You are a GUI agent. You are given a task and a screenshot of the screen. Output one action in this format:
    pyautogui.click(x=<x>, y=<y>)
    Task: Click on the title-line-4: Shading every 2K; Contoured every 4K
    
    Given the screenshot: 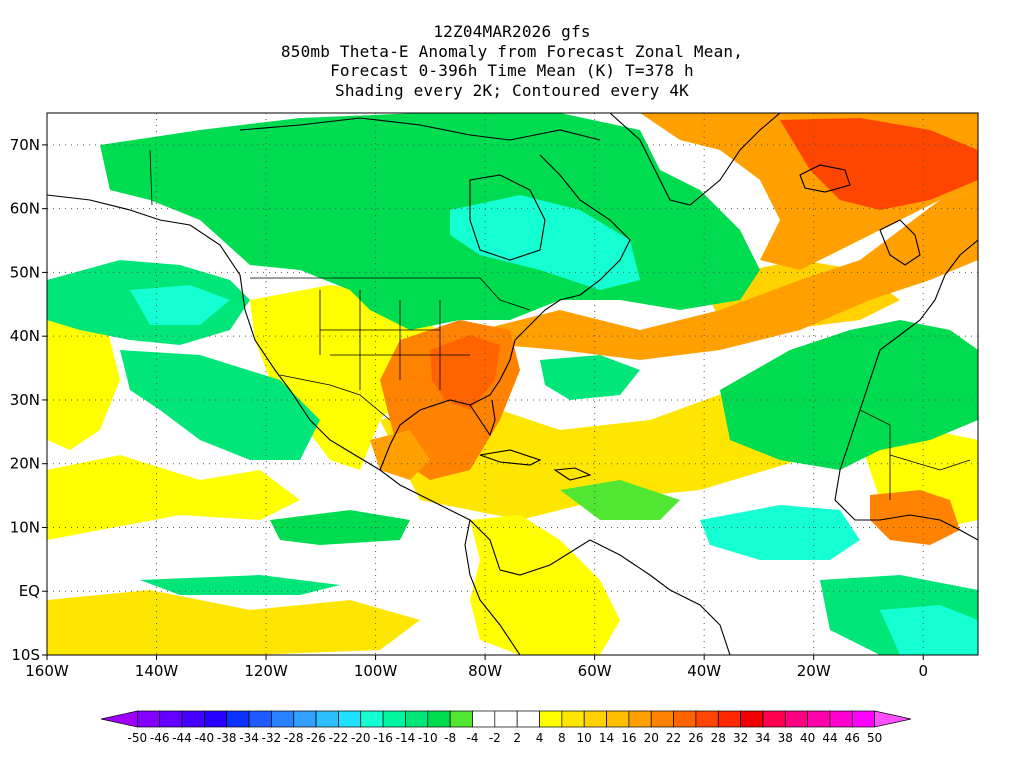 What is the action you would take?
    pyautogui.click(x=512, y=90)
    